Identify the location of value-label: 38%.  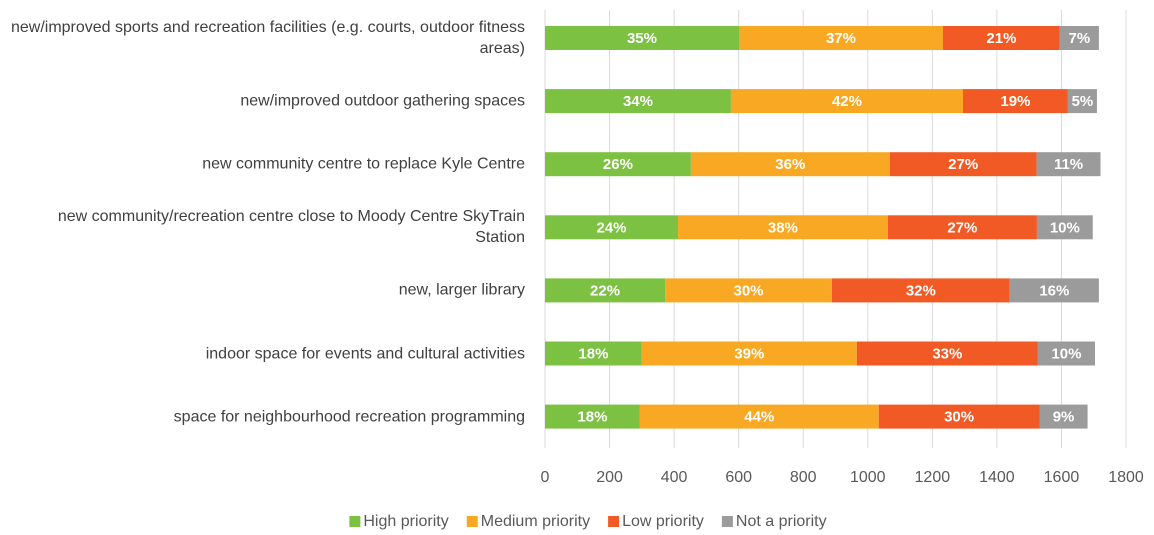
(783, 227).